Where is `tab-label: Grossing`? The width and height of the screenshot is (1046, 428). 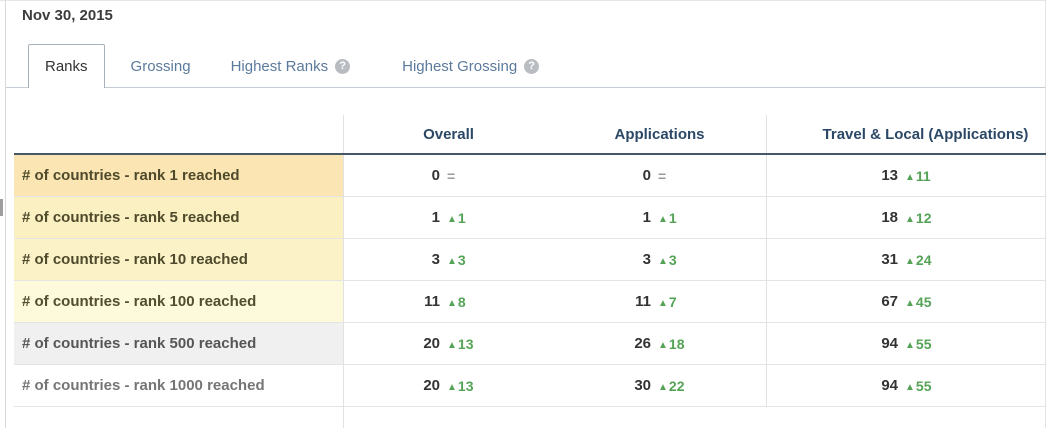 tab-label: Grossing is located at coordinates (160, 66).